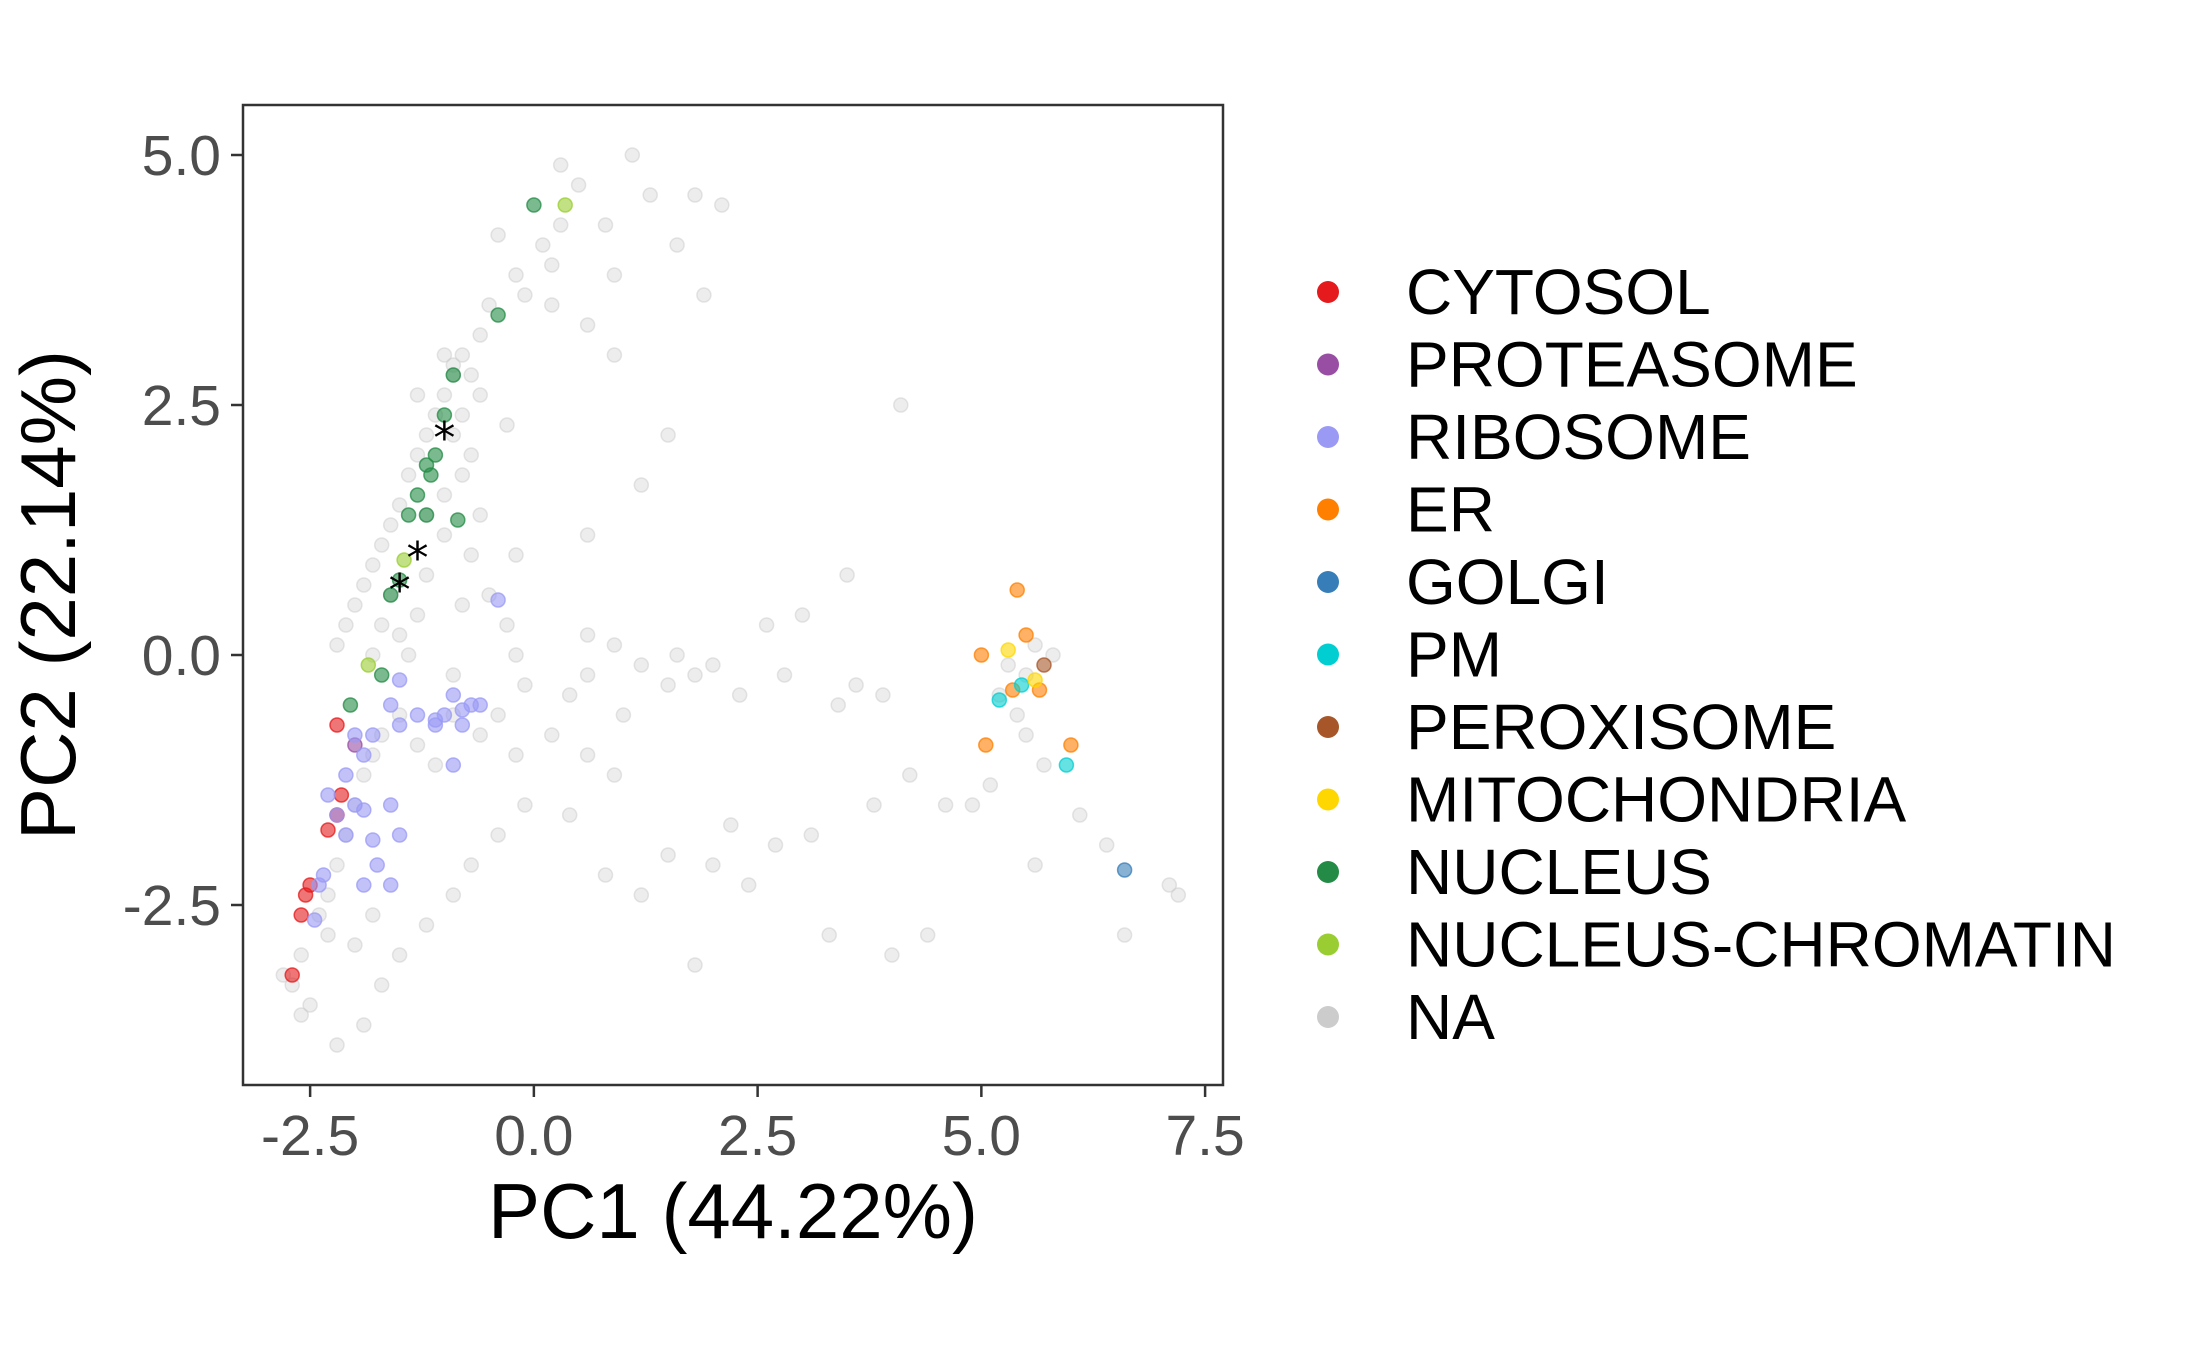 The width and height of the screenshot is (2187, 1350). I want to click on x-tick-label: 5.0, so click(981, 1136).